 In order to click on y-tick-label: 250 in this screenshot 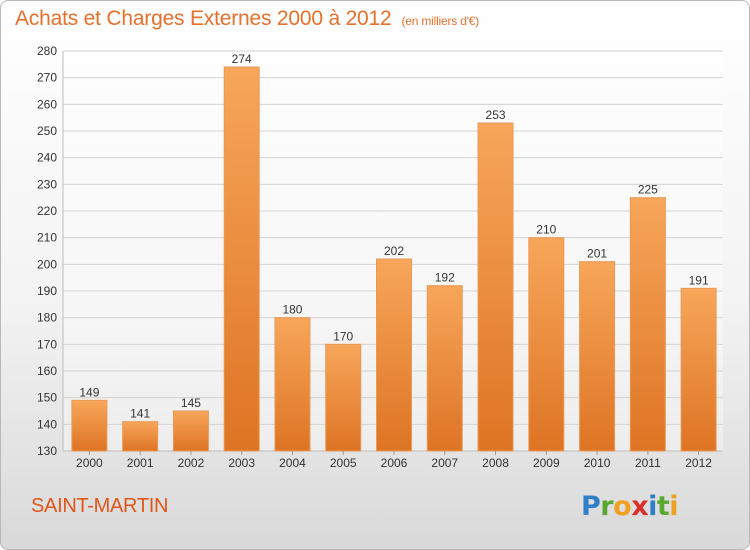, I will do `click(47, 131)`.